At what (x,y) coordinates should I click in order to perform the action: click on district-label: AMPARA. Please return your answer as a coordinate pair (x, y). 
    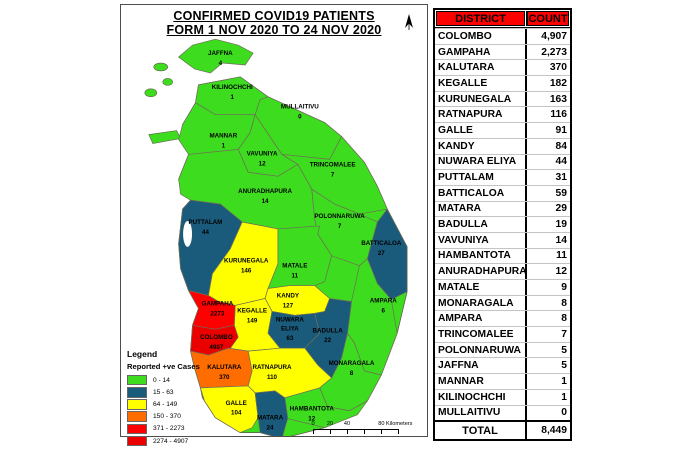
    Looking at the image, I should click on (383, 300).